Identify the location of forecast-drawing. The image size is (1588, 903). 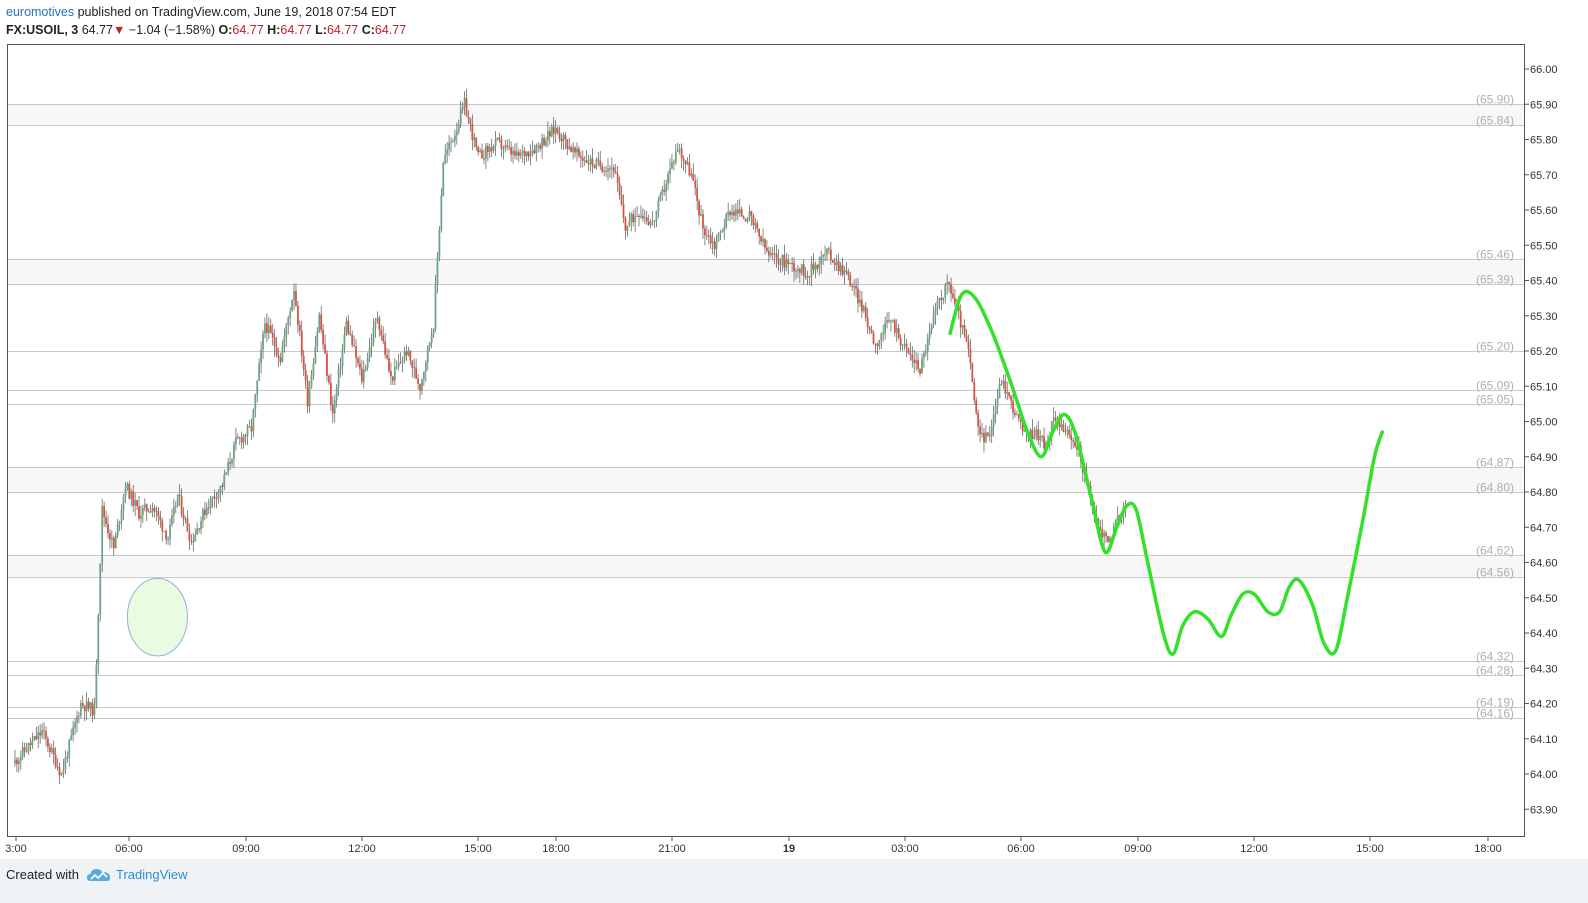
(1166, 472).